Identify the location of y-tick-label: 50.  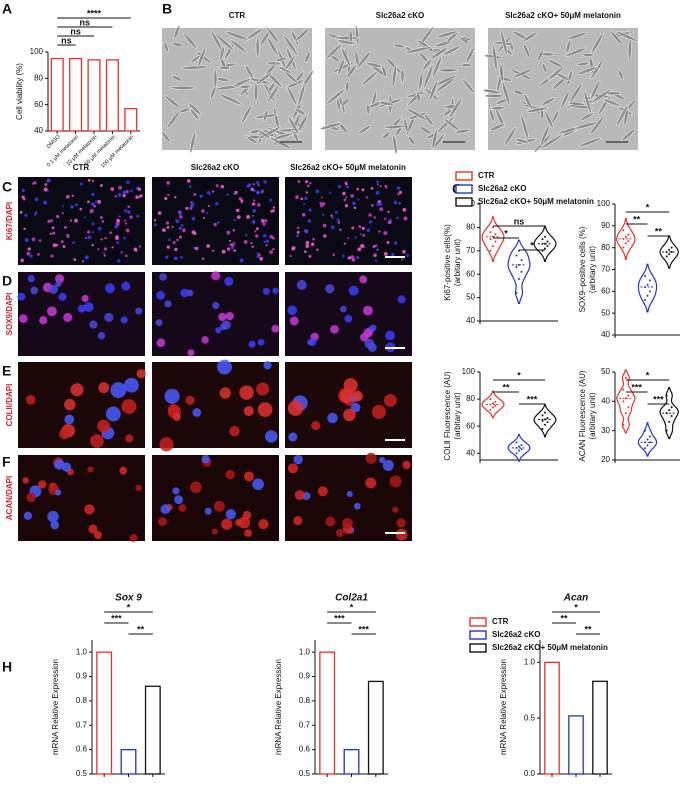
(605, 312).